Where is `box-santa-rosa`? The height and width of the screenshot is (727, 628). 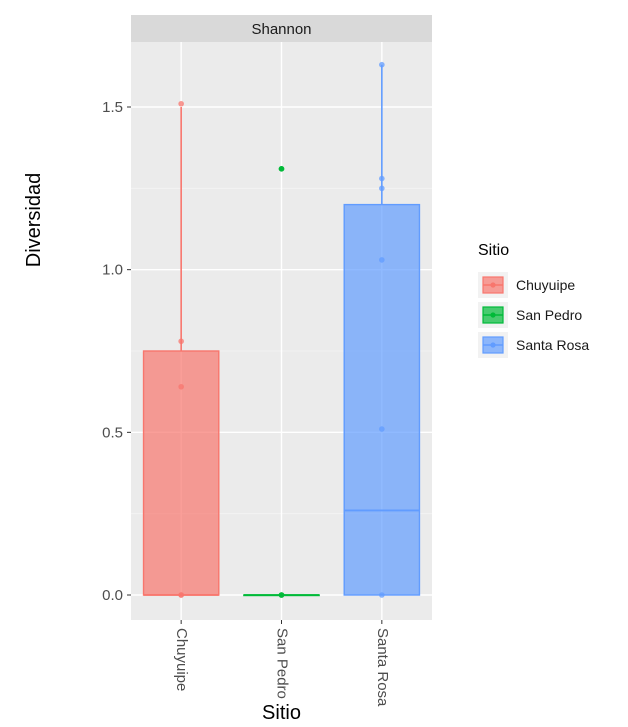 box-santa-rosa is located at coordinates (382, 330).